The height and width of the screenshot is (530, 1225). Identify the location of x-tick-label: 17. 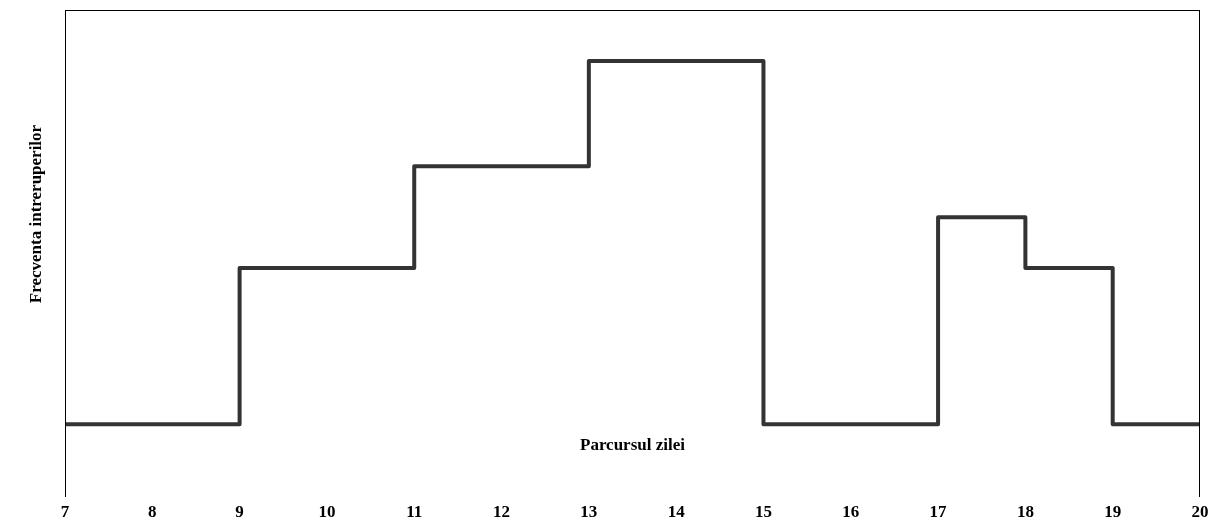
(938, 512).